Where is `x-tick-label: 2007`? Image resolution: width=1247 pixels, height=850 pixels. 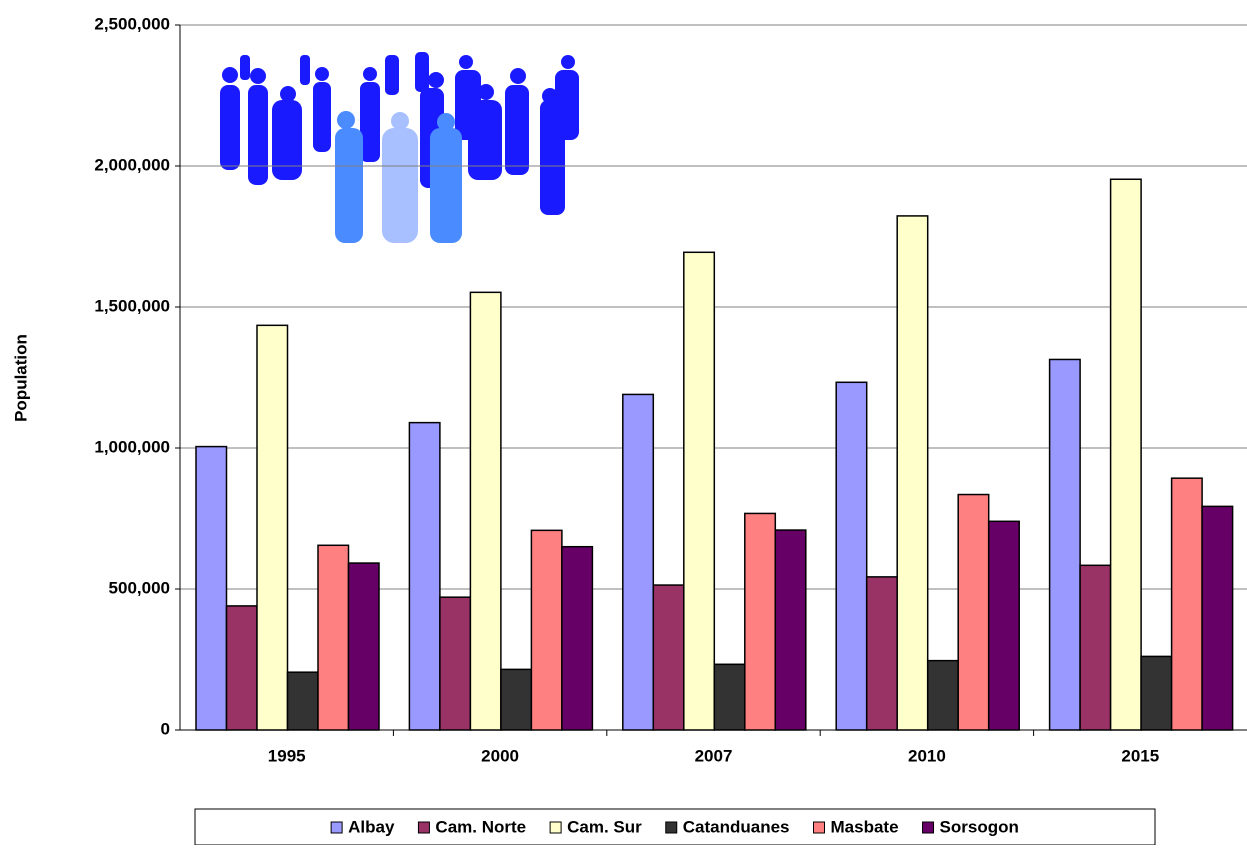
x-tick-label: 2007 is located at coordinates (714, 755).